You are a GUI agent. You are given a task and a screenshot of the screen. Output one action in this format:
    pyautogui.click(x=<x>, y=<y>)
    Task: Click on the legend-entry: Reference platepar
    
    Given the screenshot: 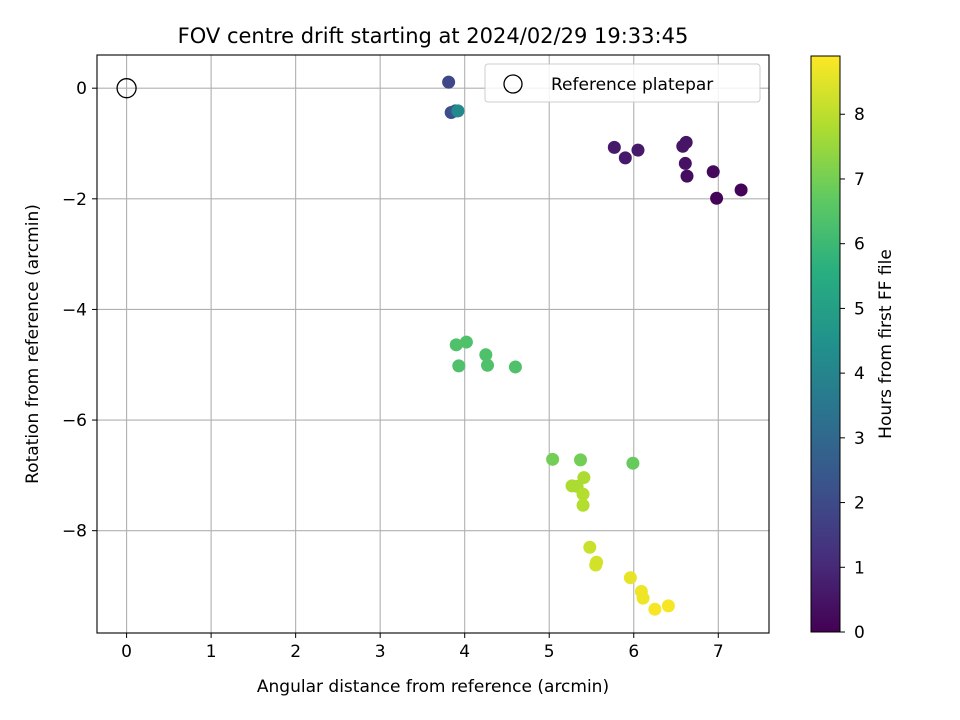 What is the action you would take?
    pyautogui.click(x=632, y=85)
    